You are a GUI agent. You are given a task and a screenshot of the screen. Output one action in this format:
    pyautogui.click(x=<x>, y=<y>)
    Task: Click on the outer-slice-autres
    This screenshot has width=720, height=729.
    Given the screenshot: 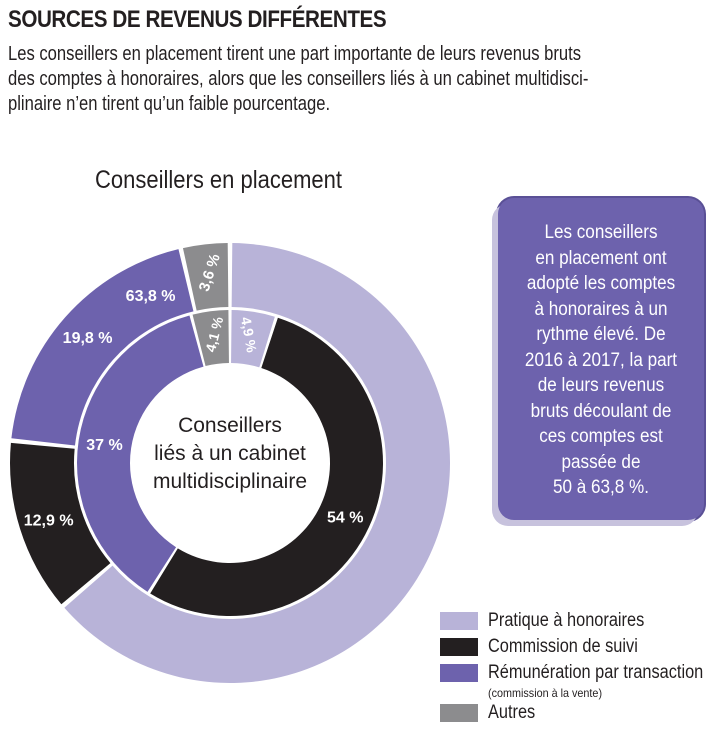 What is the action you would take?
    pyautogui.click(x=205, y=277)
    